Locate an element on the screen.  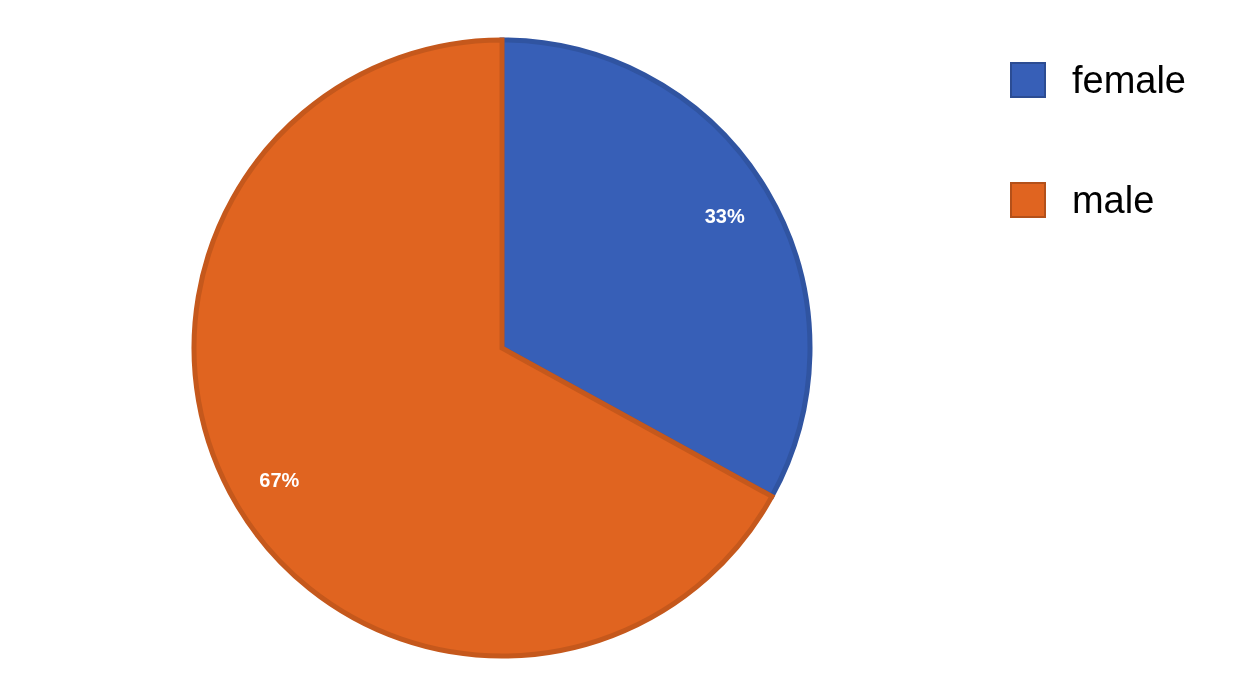
data-label: 33% is located at coordinates (724, 216).